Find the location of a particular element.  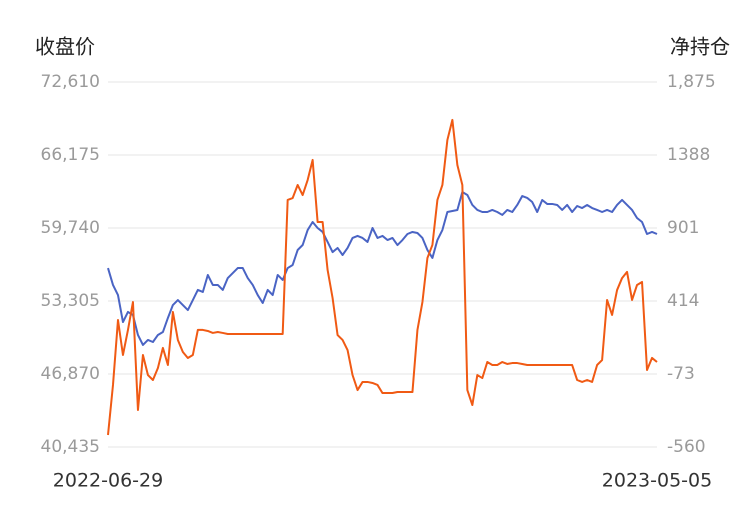

y2-tick-label: -560 is located at coordinates (686, 447).